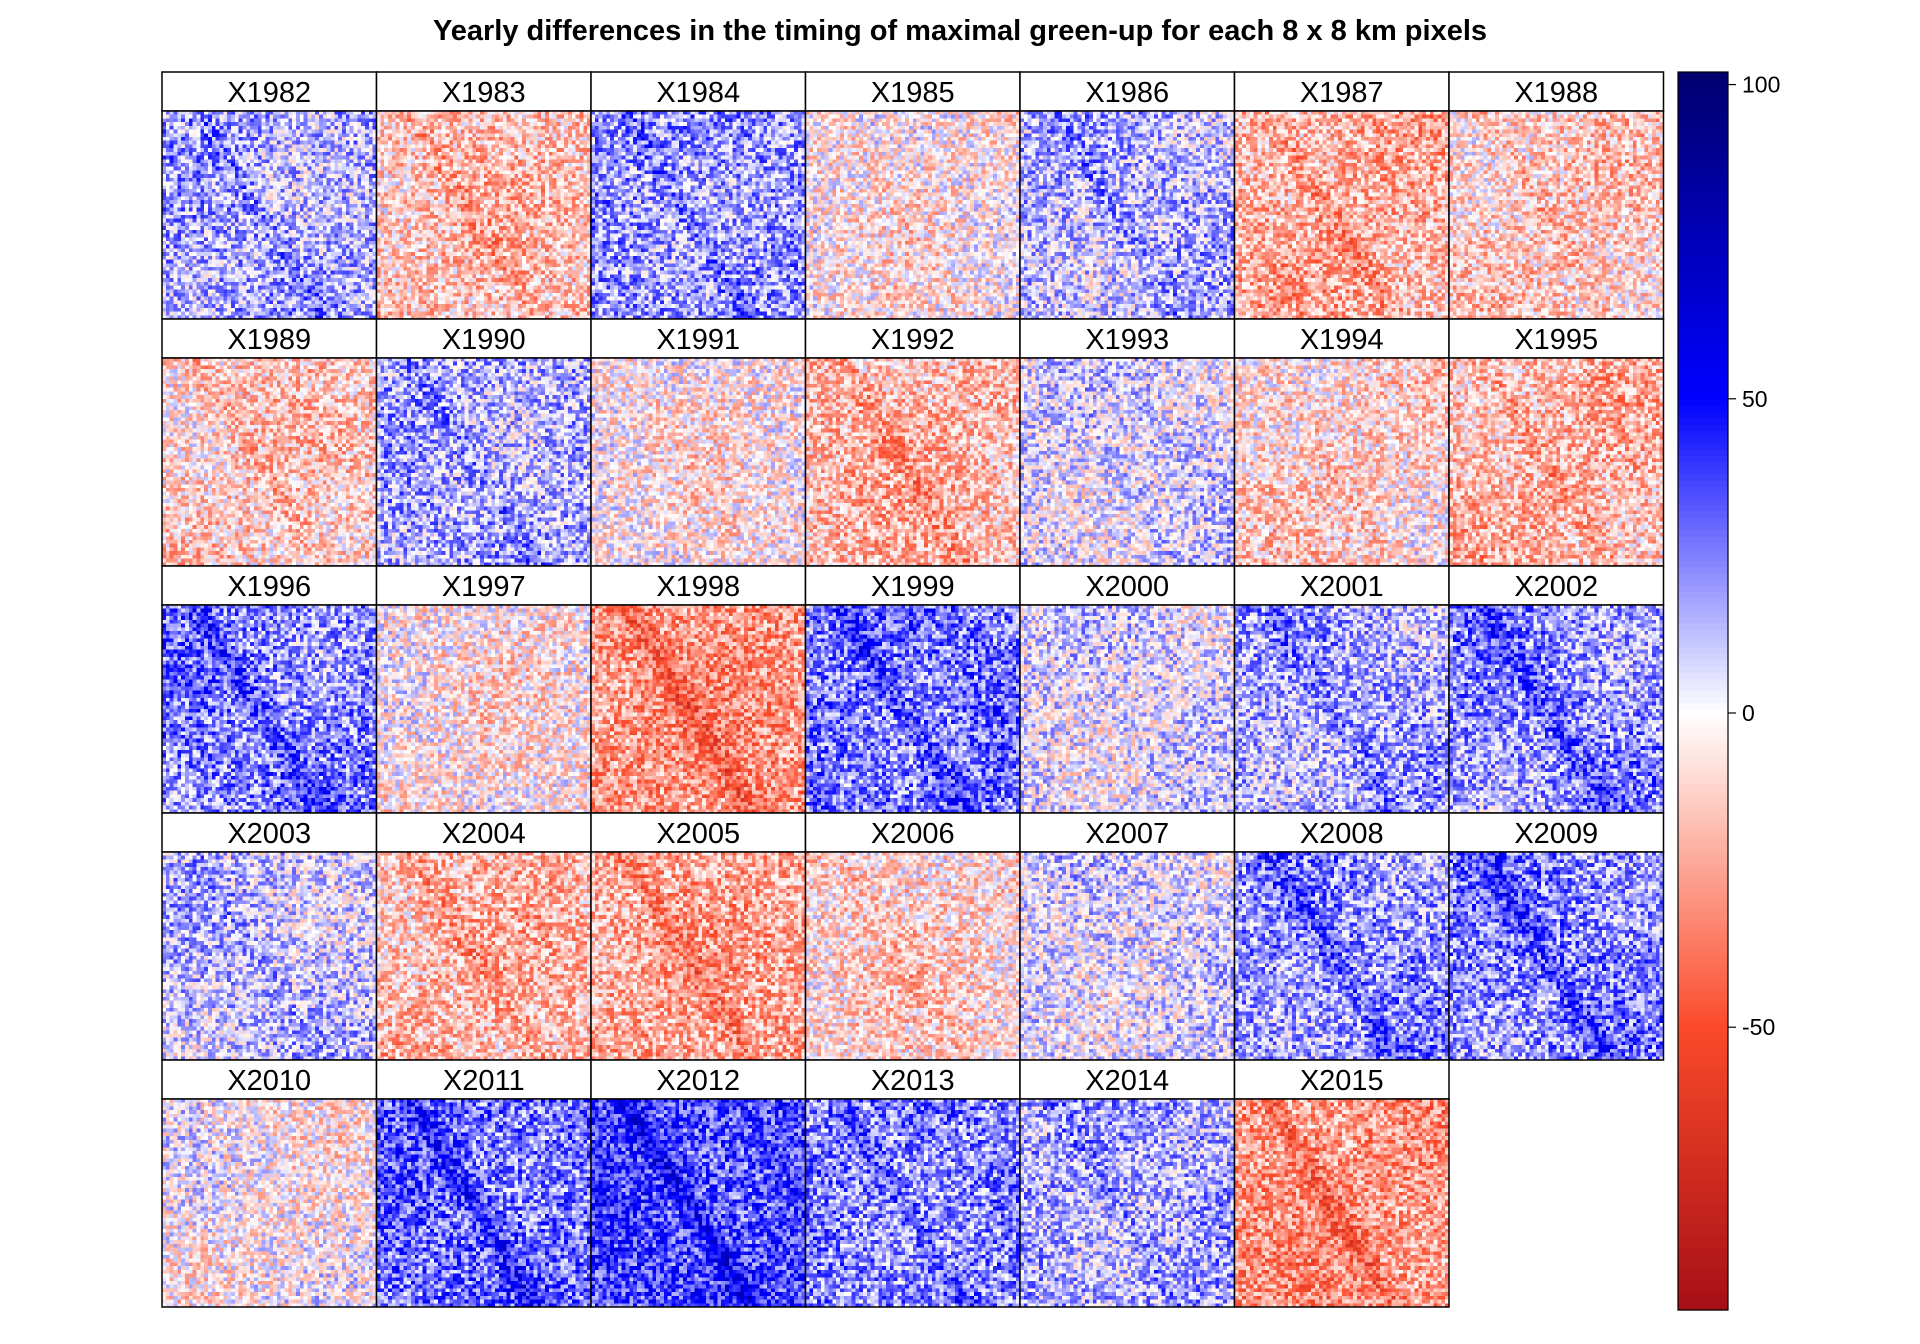 The image size is (1920, 1344). What do you see at coordinates (1127, 195) in the screenshot?
I see `panel-X1986: X1986` at bounding box center [1127, 195].